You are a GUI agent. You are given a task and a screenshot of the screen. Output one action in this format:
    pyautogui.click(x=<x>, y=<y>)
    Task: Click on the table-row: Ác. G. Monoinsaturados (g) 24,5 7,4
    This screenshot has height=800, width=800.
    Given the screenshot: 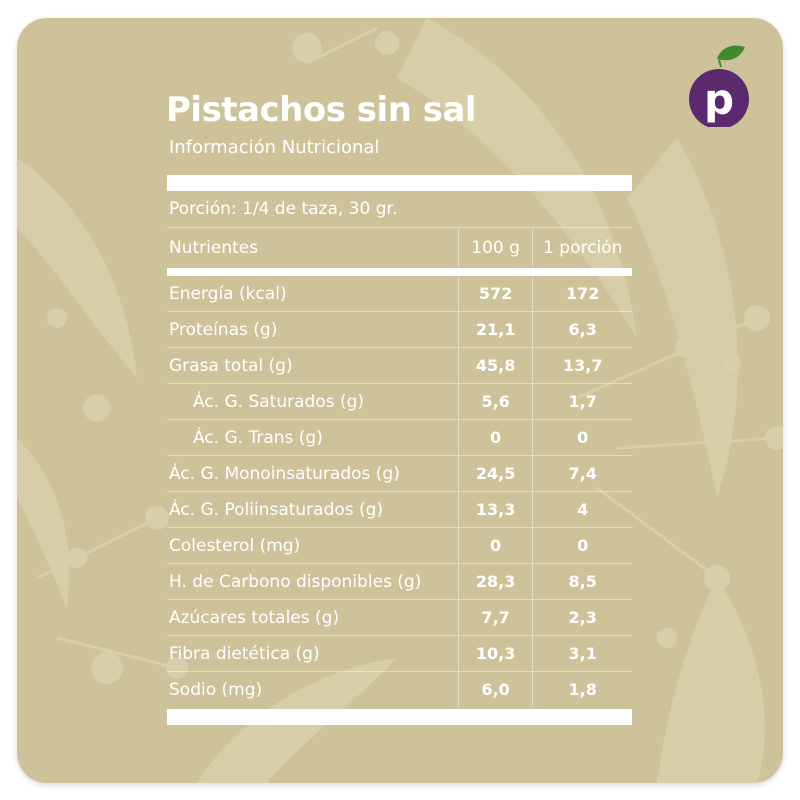 What is the action you would take?
    pyautogui.click(x=399, y=474)
    